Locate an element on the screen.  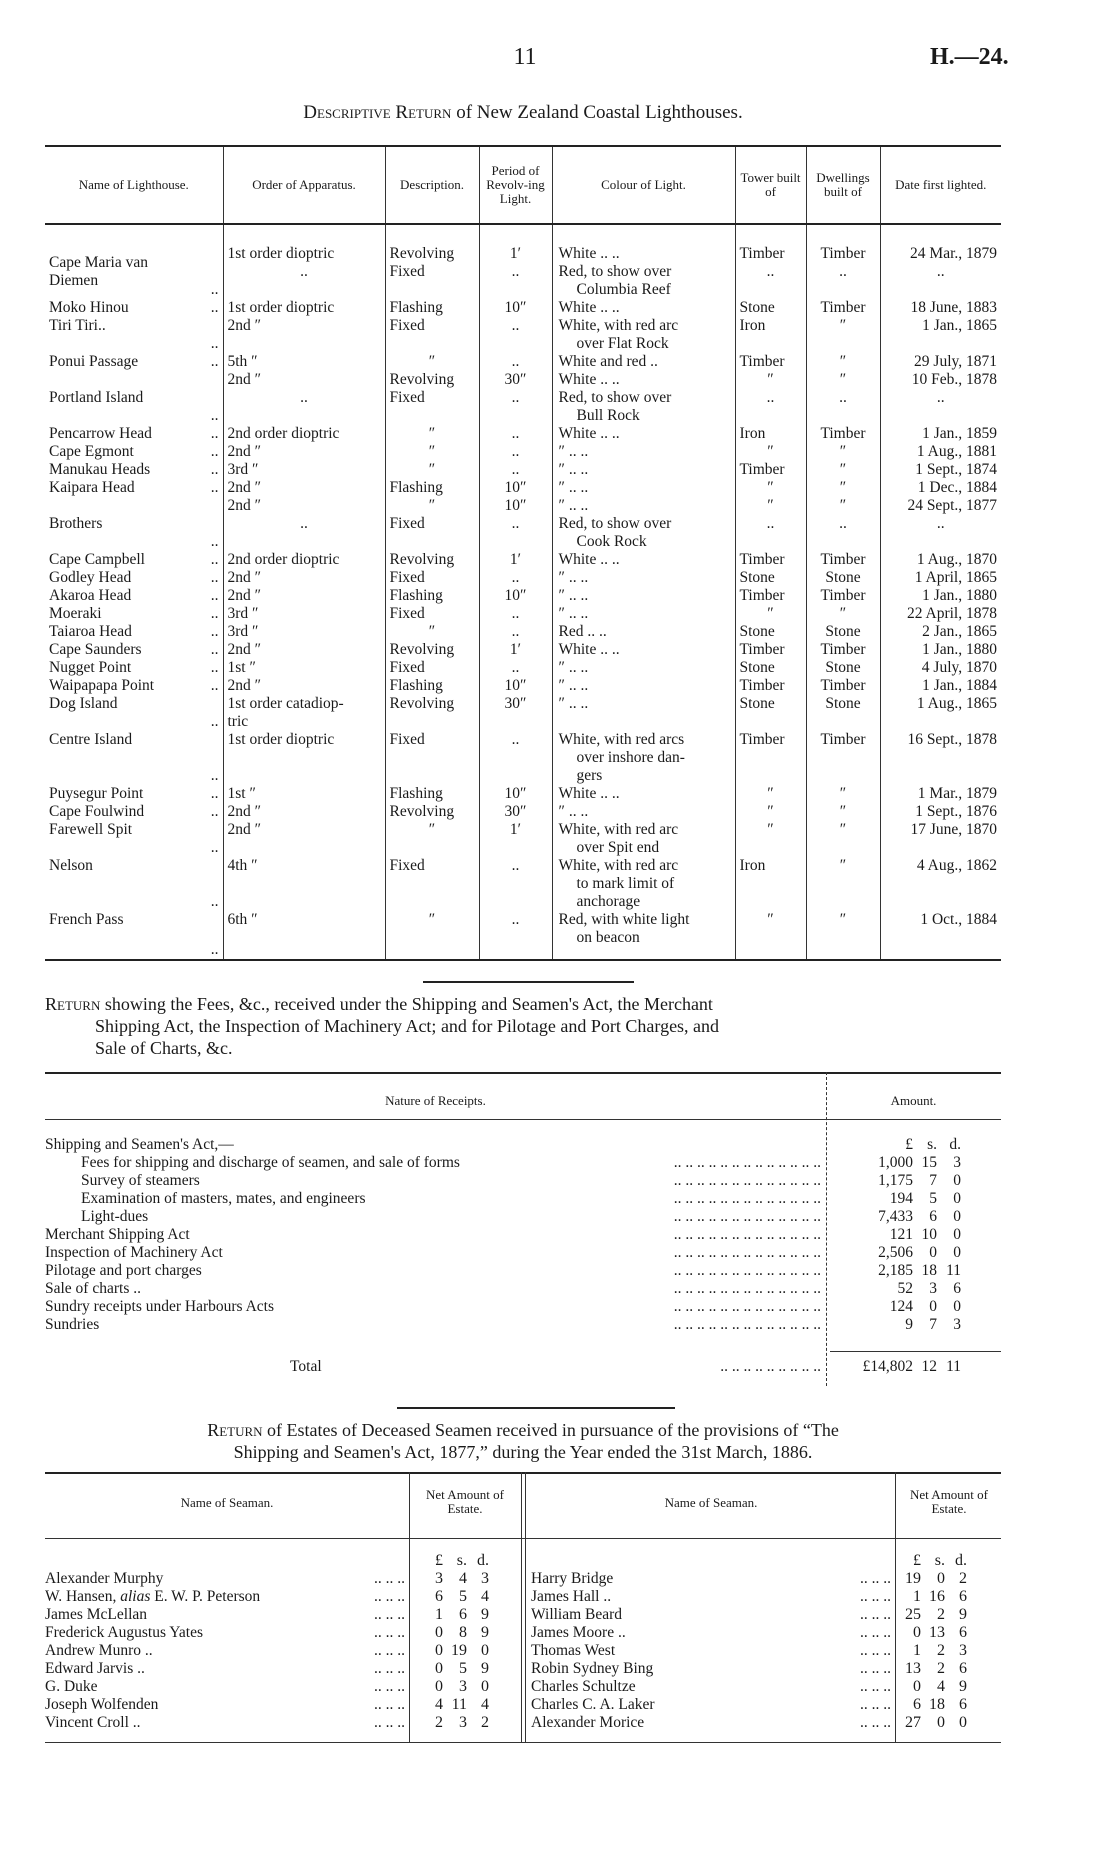
period: 30″ is located at coordinates (515, 812).